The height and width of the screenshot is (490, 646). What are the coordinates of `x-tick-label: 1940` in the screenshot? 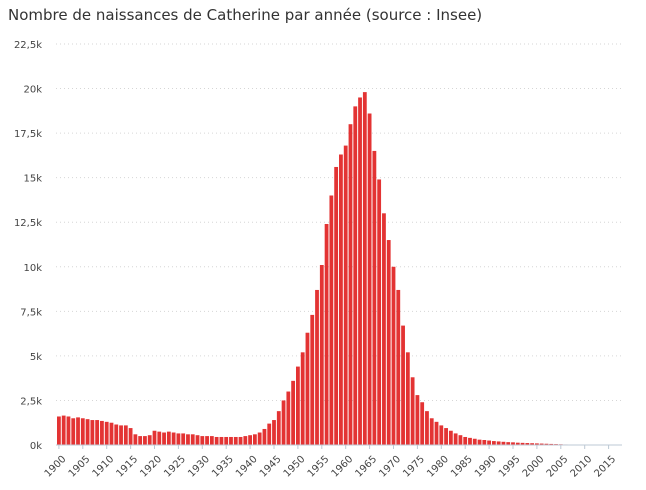 It's located at (247, 467).